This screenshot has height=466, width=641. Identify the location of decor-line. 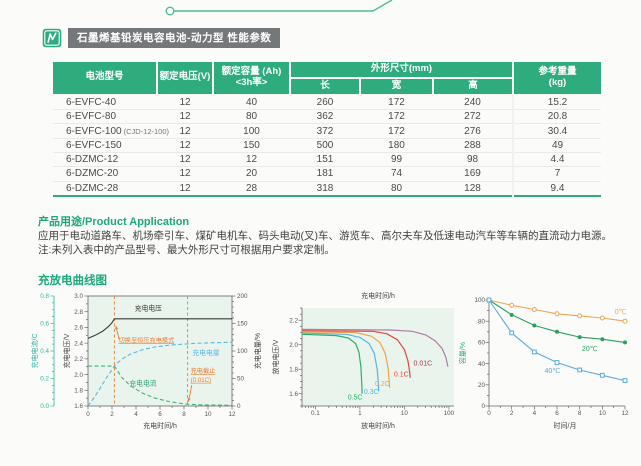
(279, 8).